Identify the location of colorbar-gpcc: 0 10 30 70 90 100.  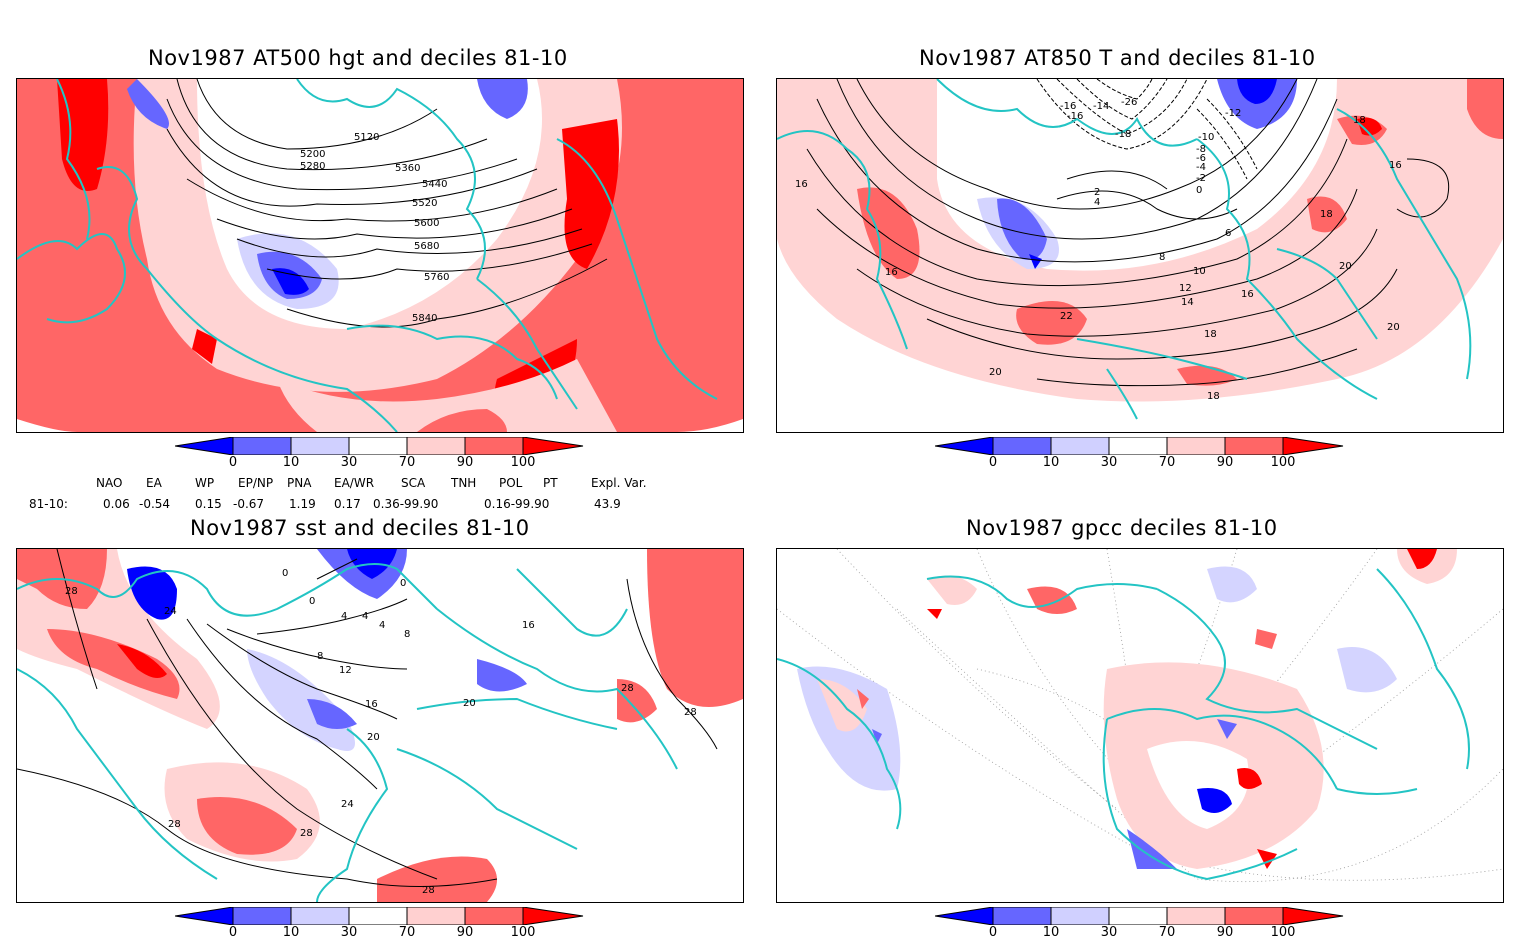
(1139, 926).